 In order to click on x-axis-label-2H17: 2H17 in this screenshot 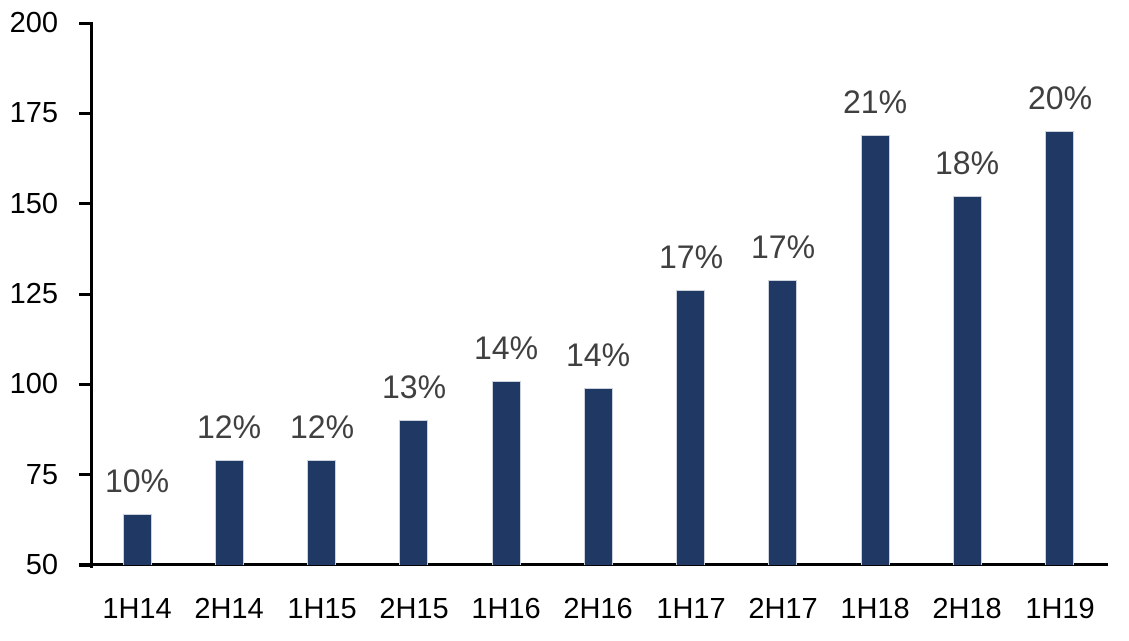, I will do `click(783, 609)`.